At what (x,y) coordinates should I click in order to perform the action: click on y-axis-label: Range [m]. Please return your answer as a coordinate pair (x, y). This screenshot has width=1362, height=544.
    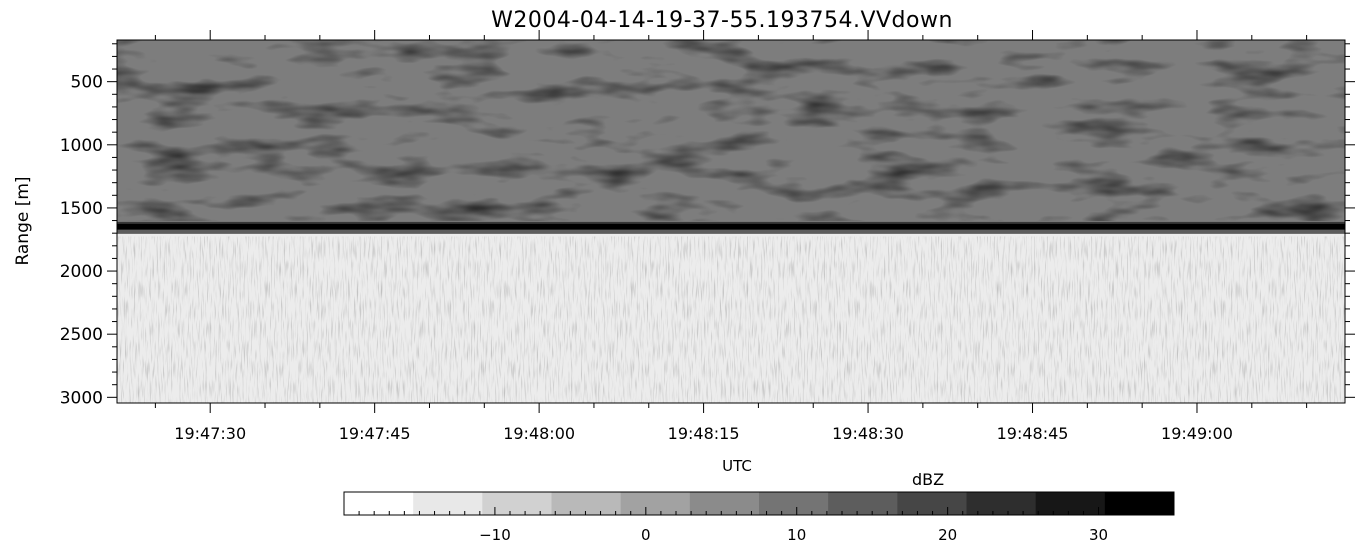
    Looking at the image, I should click on (23, 220).